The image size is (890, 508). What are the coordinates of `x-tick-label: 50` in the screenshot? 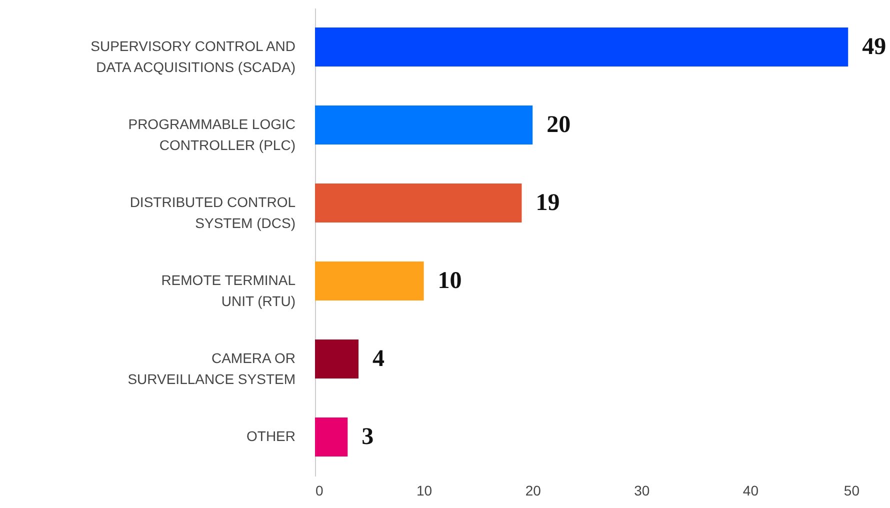 It's located at (852, 490).